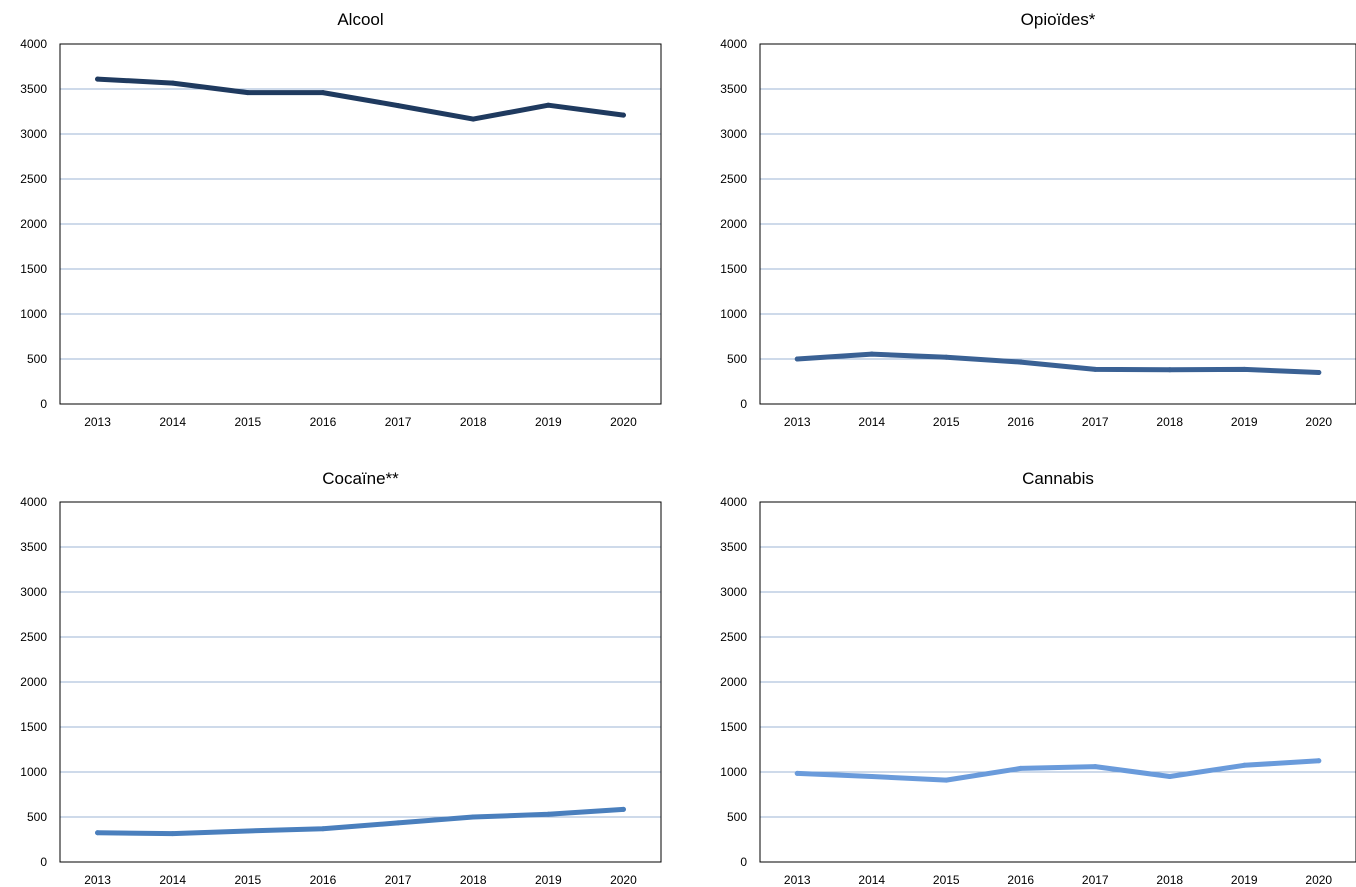  Describe the element at coordinates (37, 359) in the screenshot. I see `y-tick-label: 500` at that location.